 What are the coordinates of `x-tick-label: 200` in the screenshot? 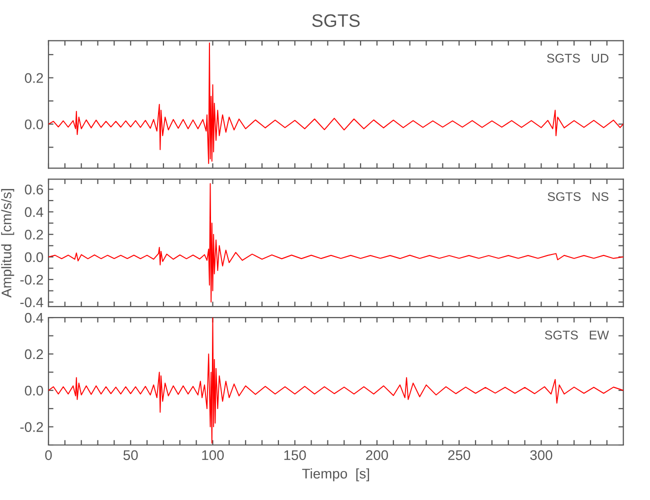 It's located at (377, 455).